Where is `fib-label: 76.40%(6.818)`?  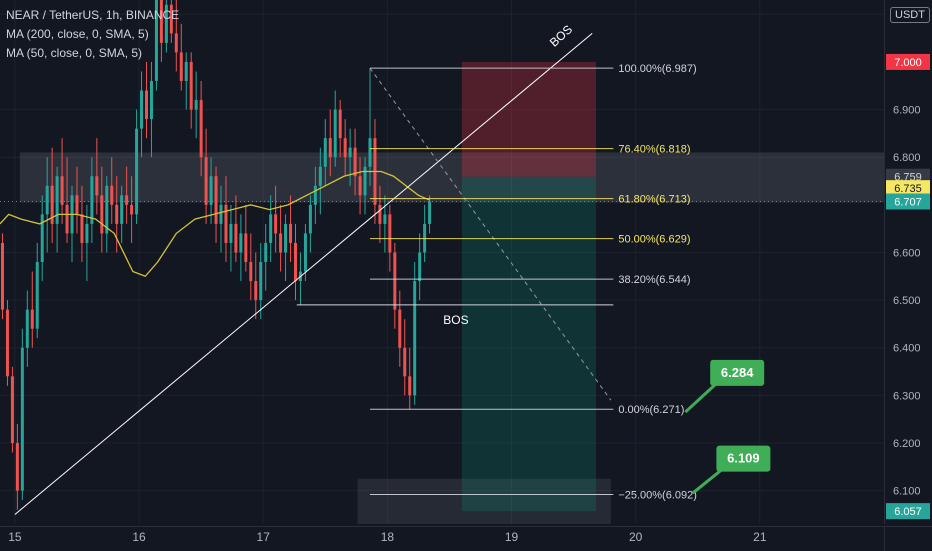 fib-label: 76.40%(6.818) is located at coordinates (654, 150).